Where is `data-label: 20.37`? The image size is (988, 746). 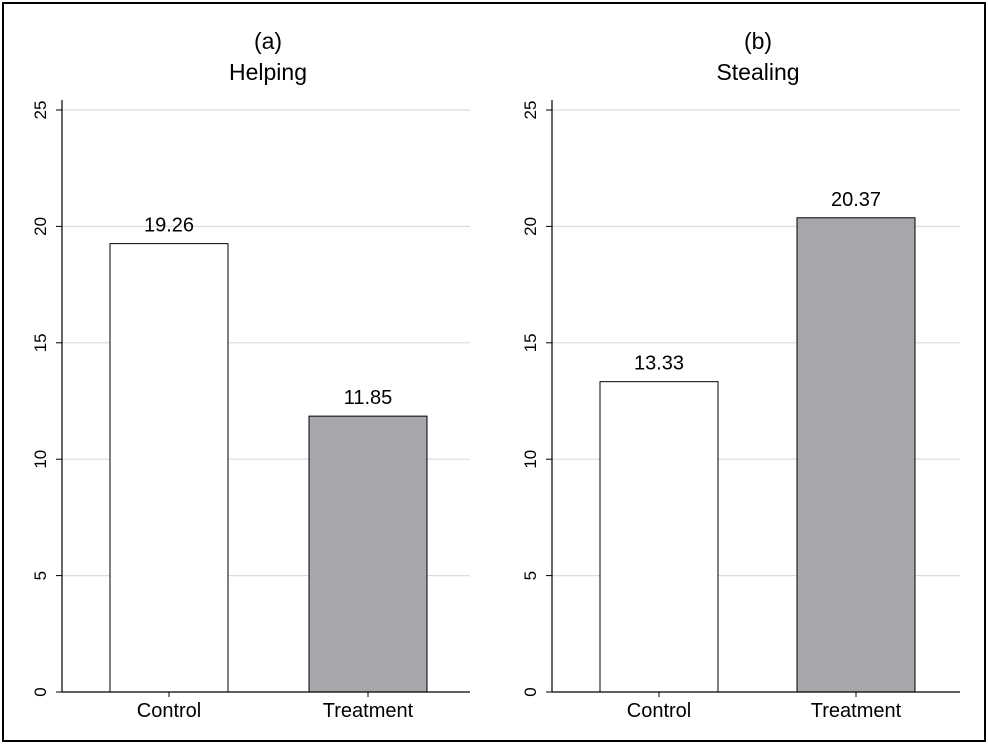
data-label: 20.37 is located at coordinates (856, 200).